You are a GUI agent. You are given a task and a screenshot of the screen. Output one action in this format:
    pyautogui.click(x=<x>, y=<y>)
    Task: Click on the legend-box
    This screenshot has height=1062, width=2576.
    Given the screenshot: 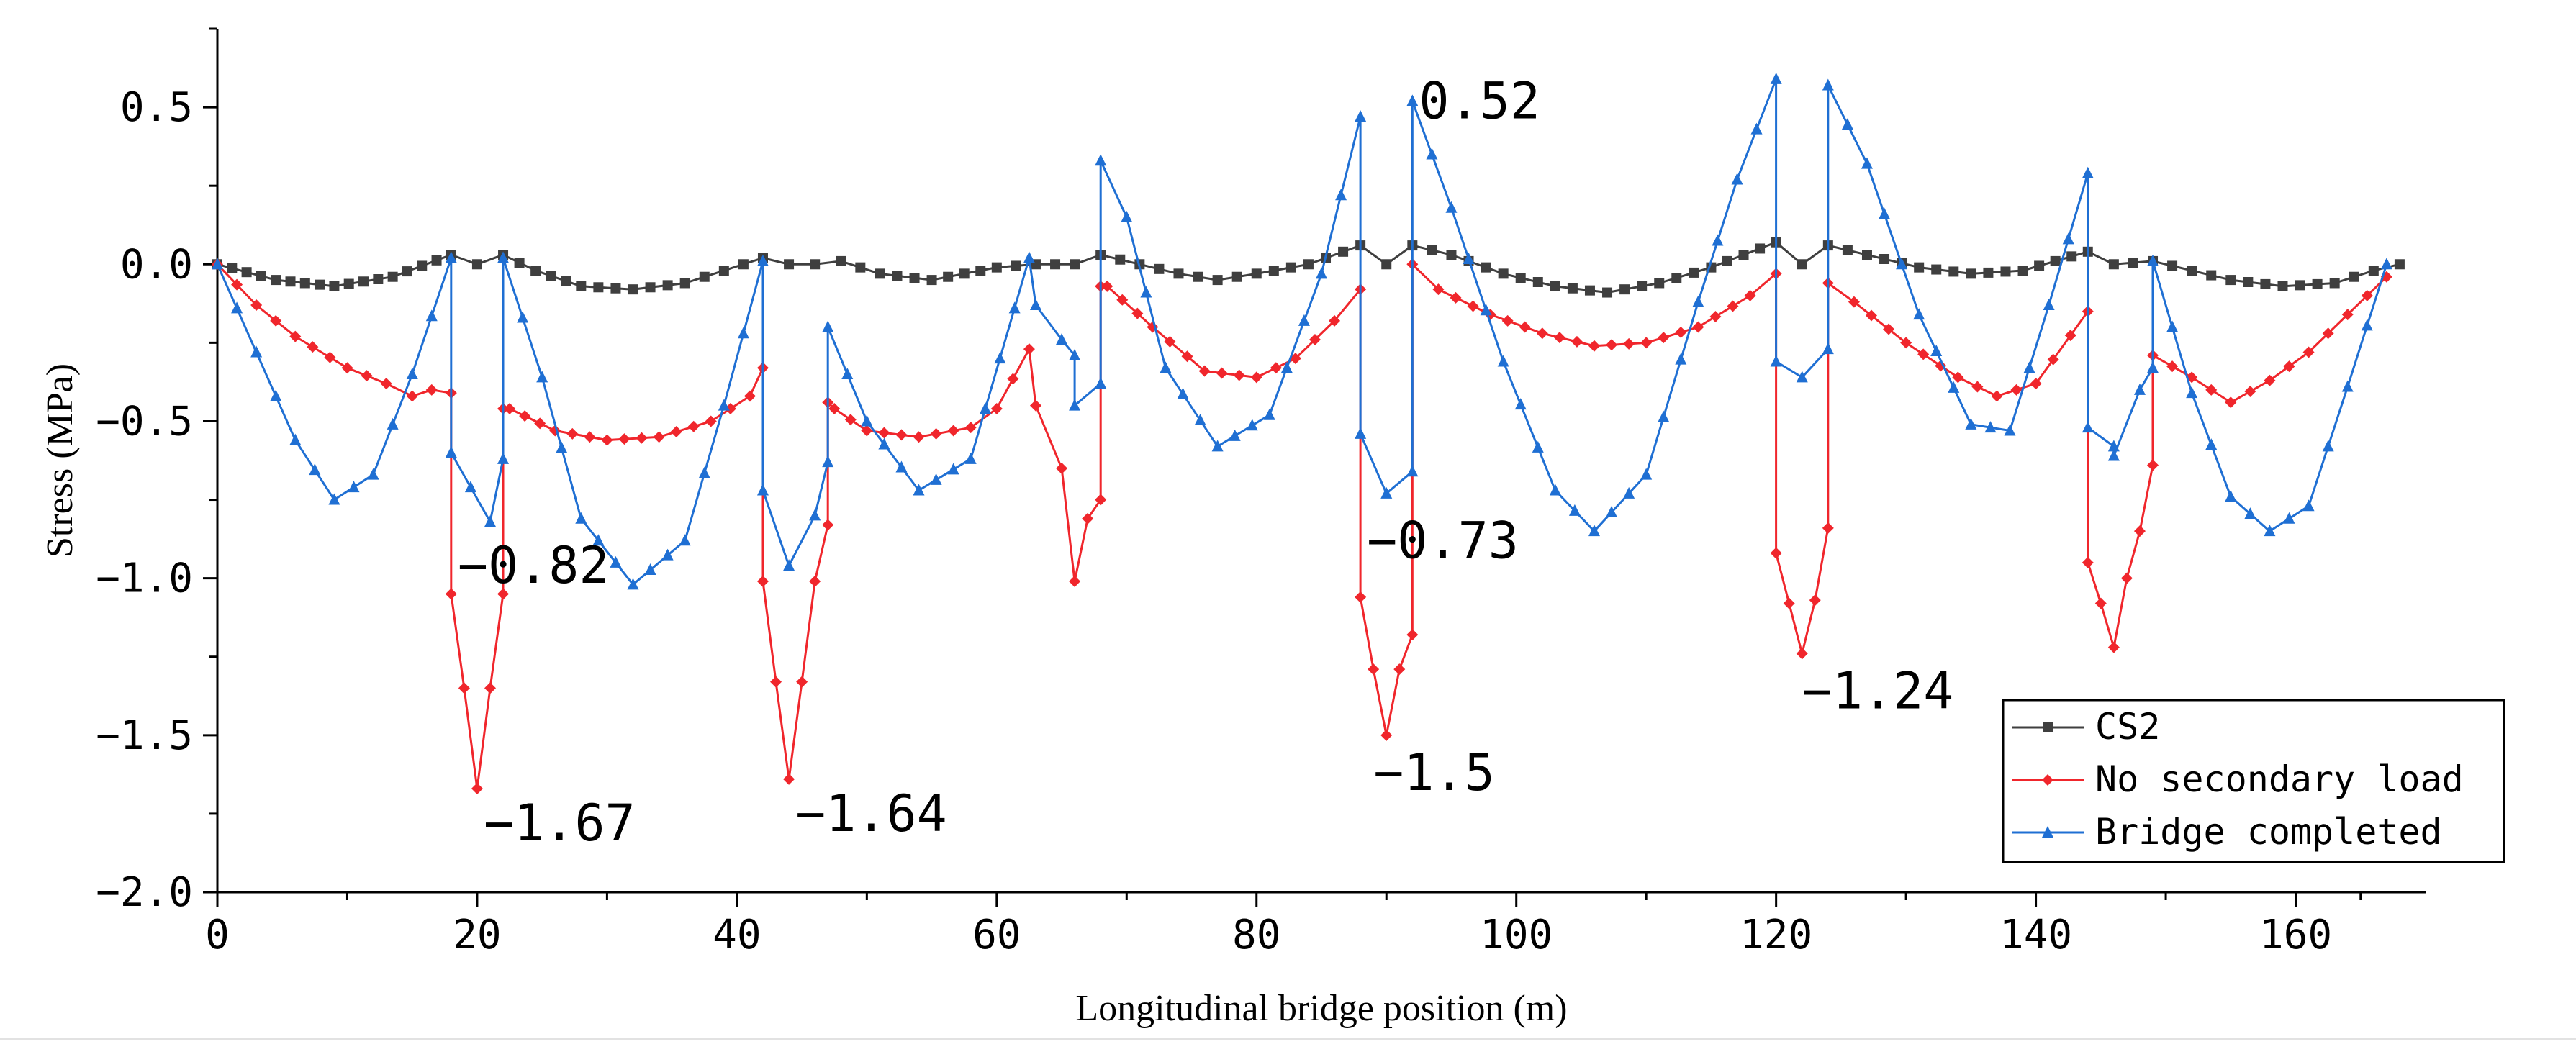 What is the action you would take?
    pyautogui.click(x=2254, y=781)
    